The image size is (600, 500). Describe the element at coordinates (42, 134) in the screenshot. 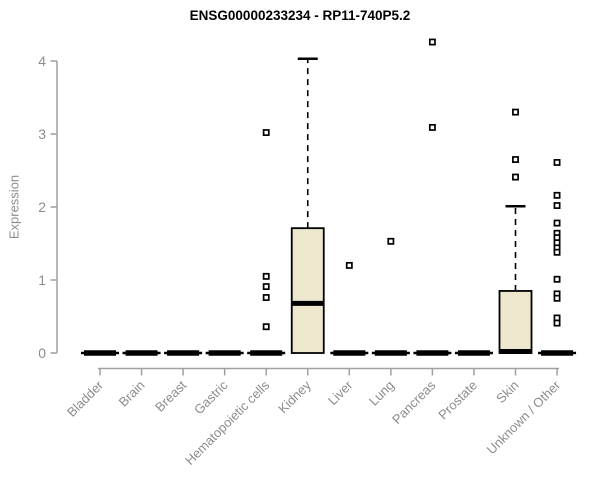

I see `y-axis-tick-label: 3` at that location.